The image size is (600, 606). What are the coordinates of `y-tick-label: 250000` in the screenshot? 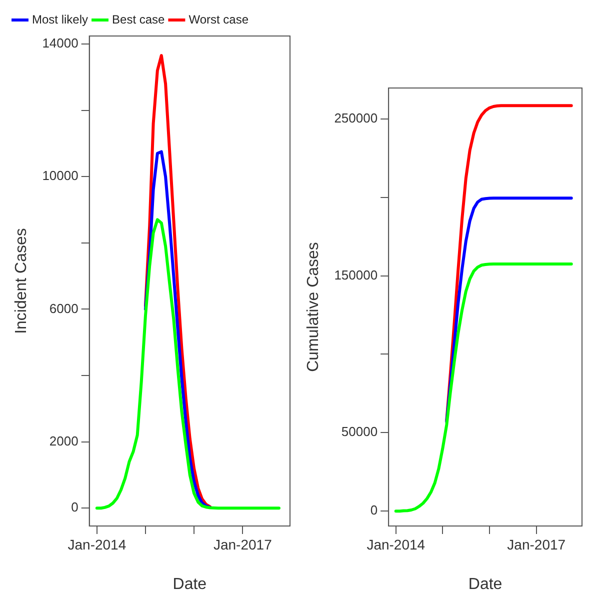 It's located at (356, 118).